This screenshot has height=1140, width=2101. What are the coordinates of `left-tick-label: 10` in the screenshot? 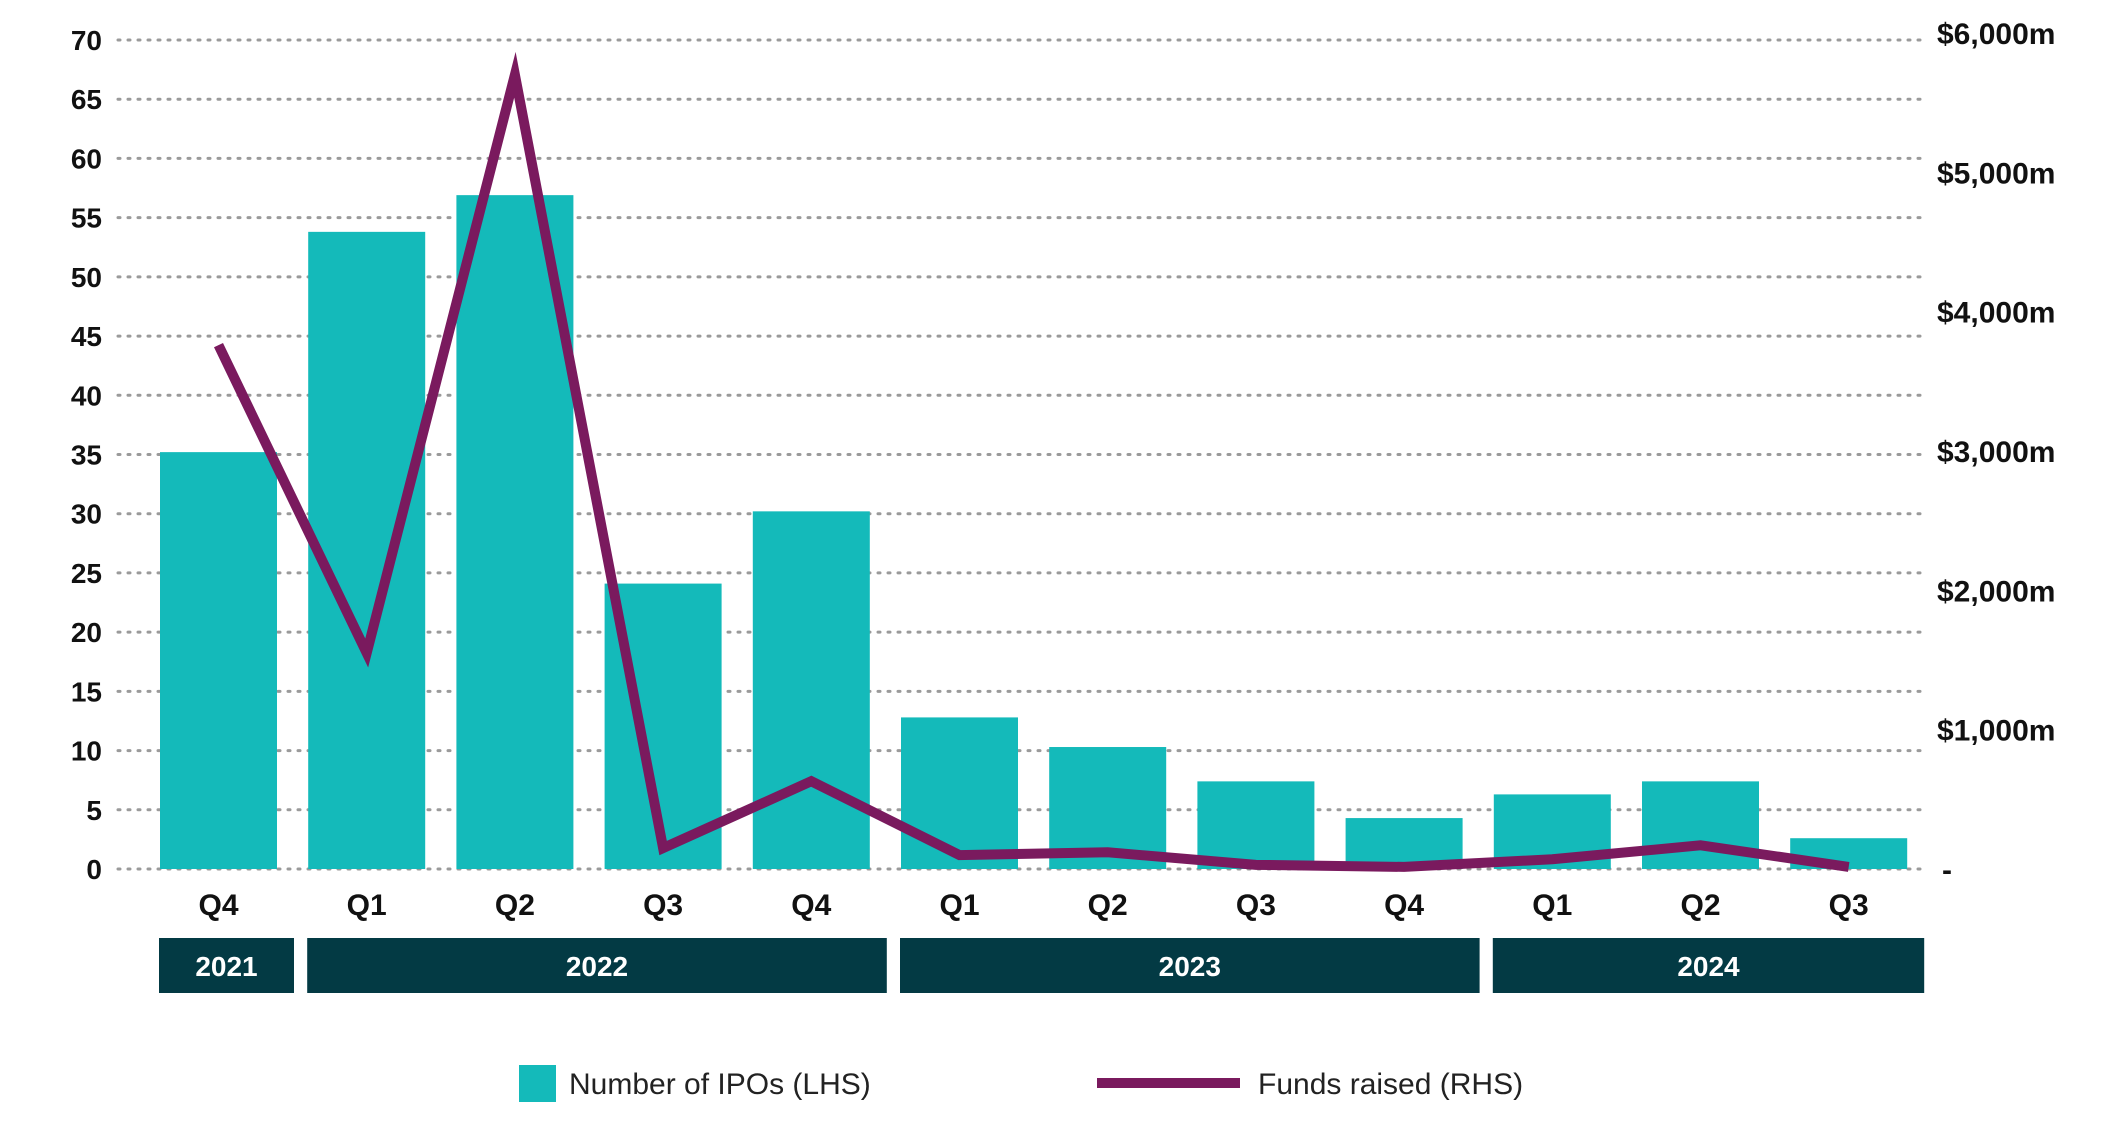 It's located at (86, 751).